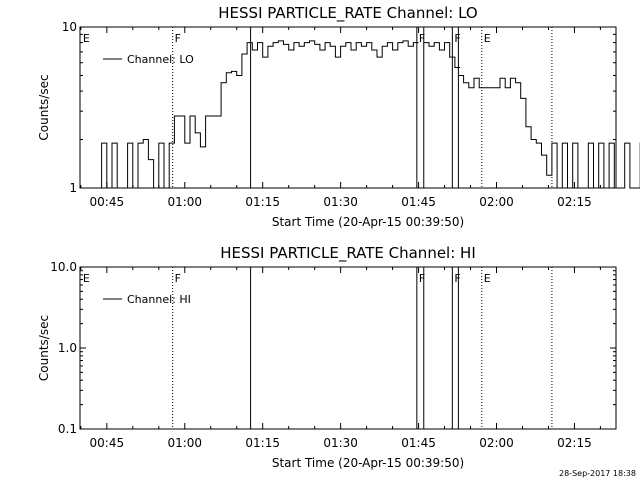 The image size is (640, 480). Describe the element at coordinates (597, 473) in the screenshot. I see `timestamp: 28-Sep-2017 18:38` at that location.